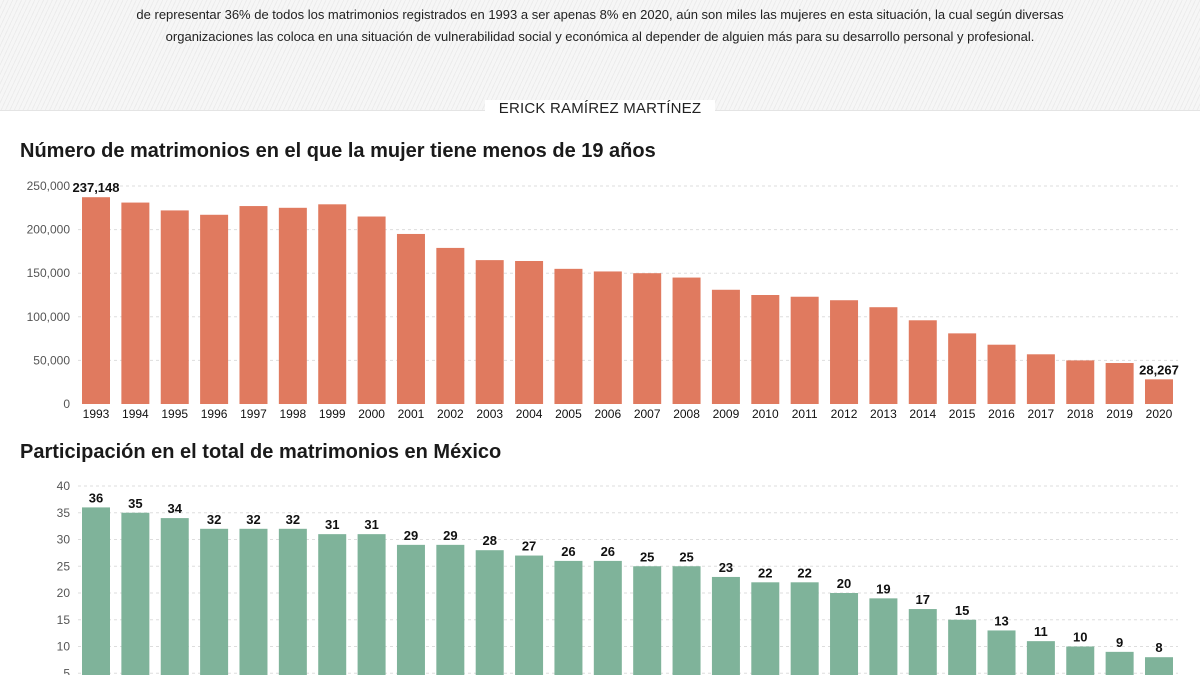 Image resolution: width=1200 pixels, height=675 pixels. Describe the element at coordinates (962, 610) in the screenshot. I see `data-label: 15` at that location.